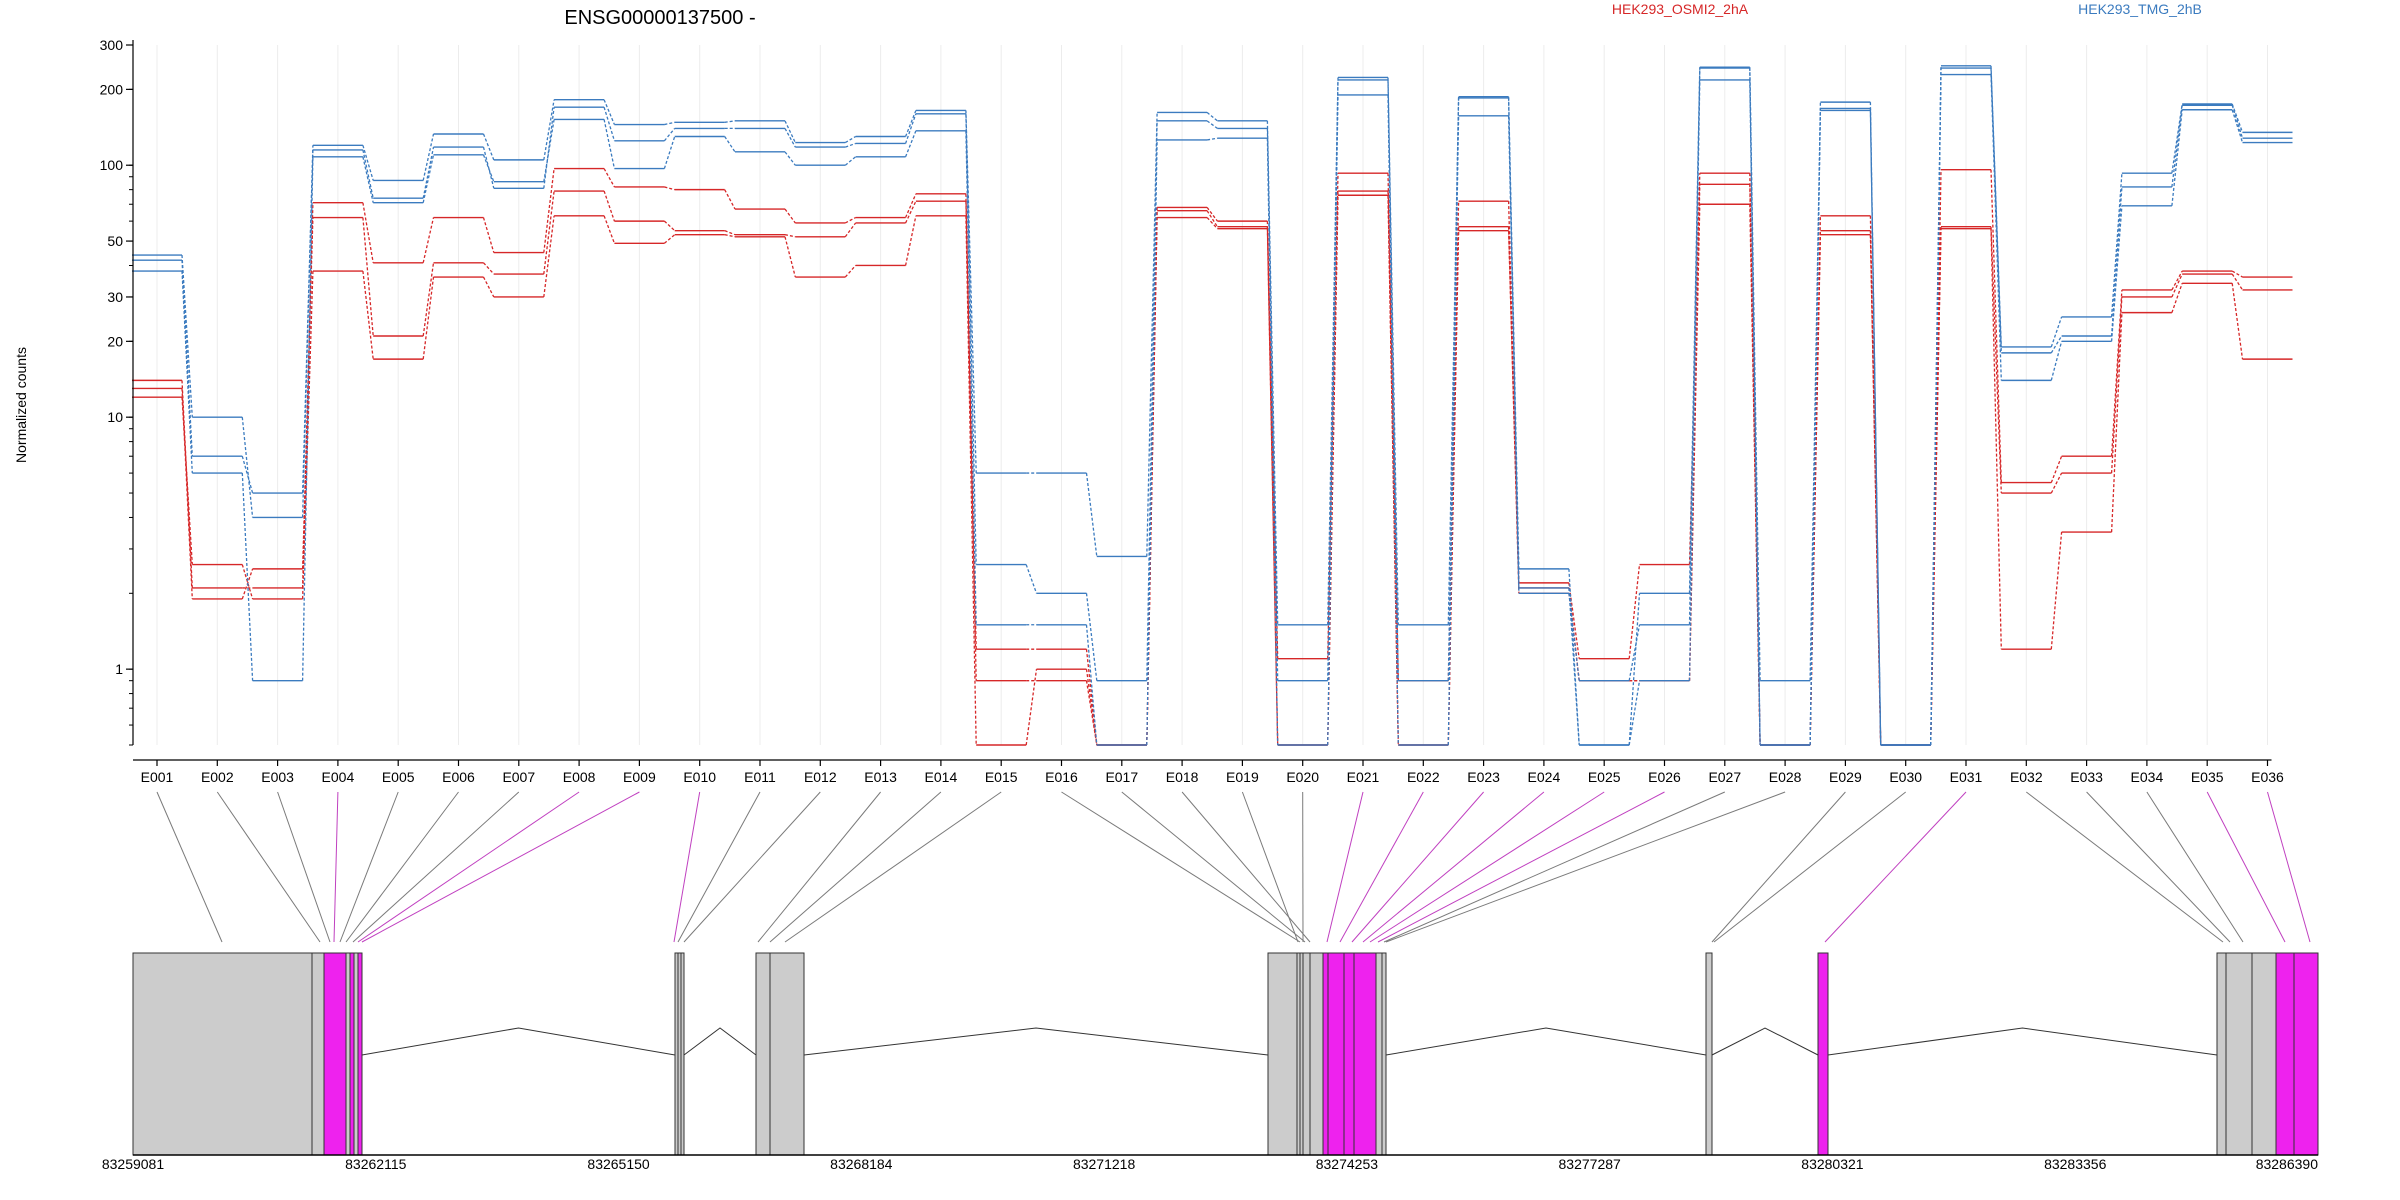 The height and width of the screenshot is (1200, 2400). What do you see at coordinates (699, 777) in the screenshot?
I see `x-tick-label-E010: E010` at bounding box center [699, 777].